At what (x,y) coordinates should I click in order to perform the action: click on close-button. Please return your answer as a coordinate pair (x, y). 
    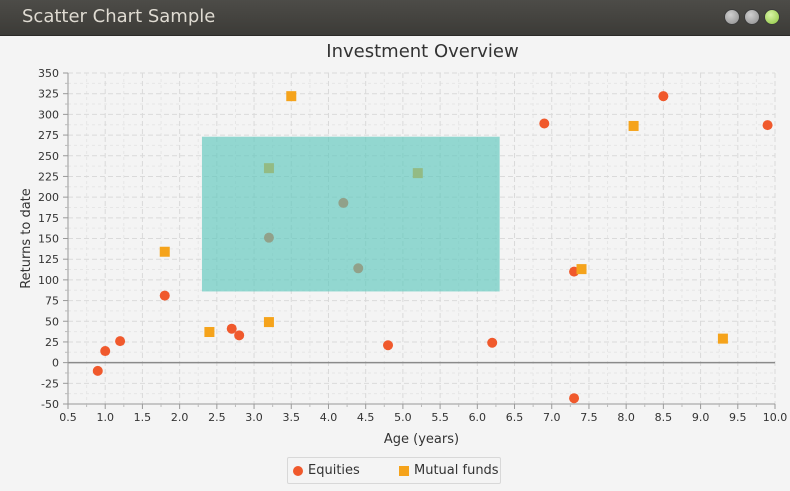
    Looking at the image, I should click on (772, 17).